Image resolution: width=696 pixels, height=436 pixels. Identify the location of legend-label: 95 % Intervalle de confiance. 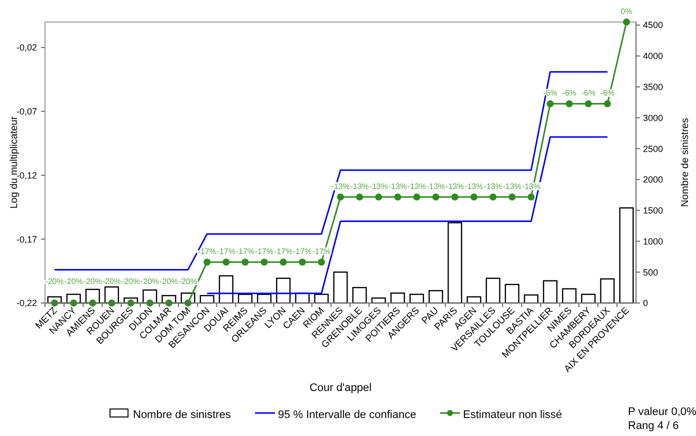
(347, 415).